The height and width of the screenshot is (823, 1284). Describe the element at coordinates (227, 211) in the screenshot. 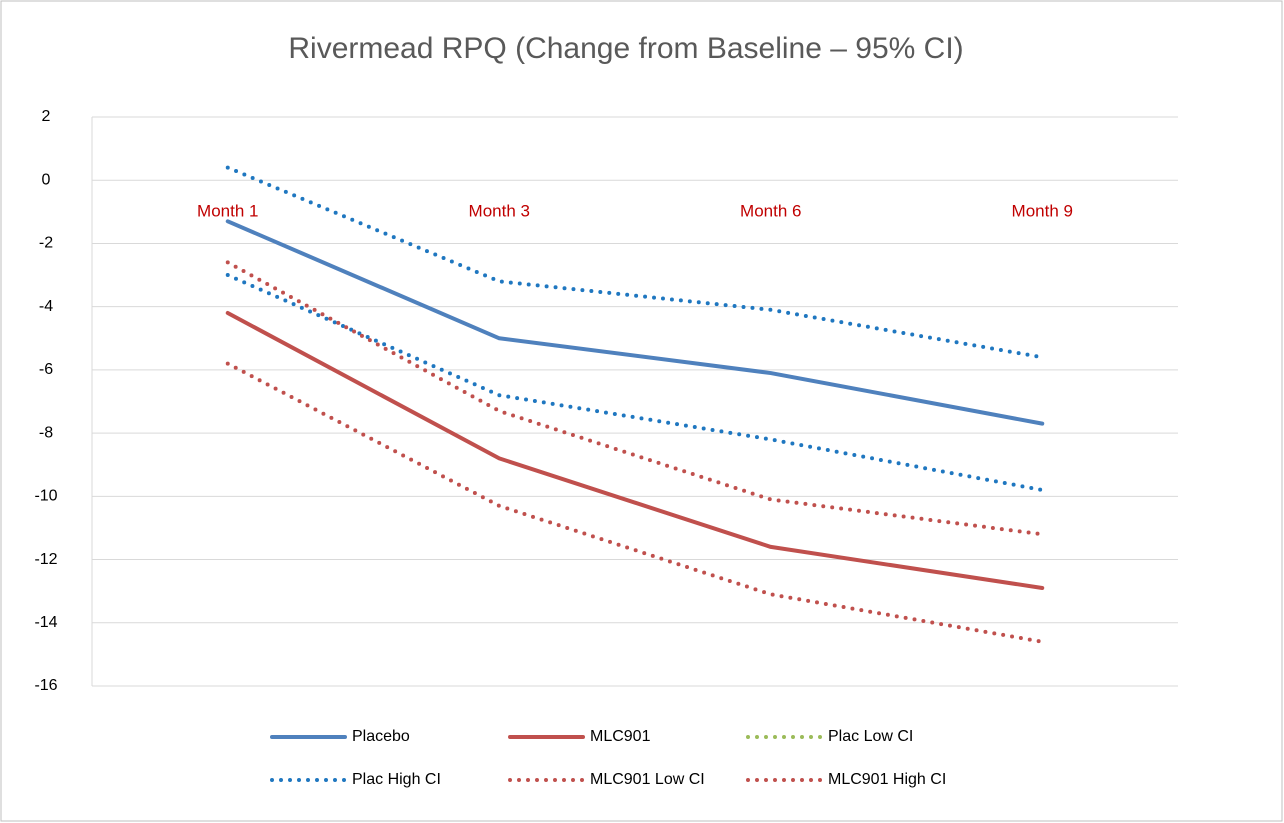

I see `x-tick-label: Month 1` at that location.